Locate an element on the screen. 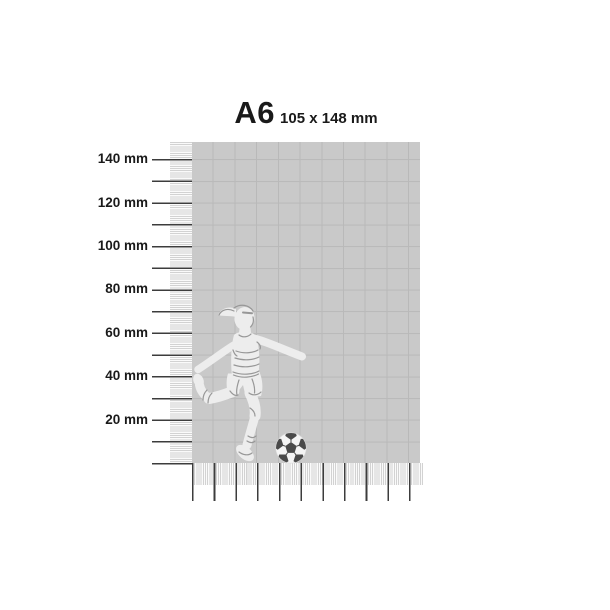  player-detail-lines is located at coordinates (232, 380).